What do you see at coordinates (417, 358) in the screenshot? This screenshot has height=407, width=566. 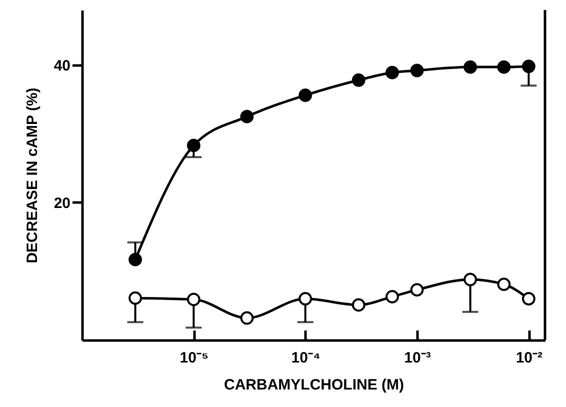 I see `x-tick-label: 10⁻³` at bounding box center [417, 358].